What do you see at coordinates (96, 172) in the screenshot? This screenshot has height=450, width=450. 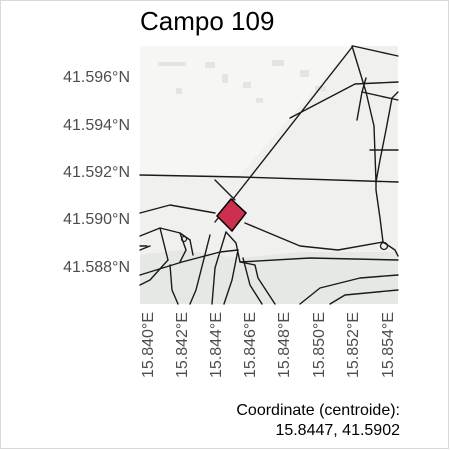 I see `y-tick-label: 41.592°N` at bounding box center [96, 172].